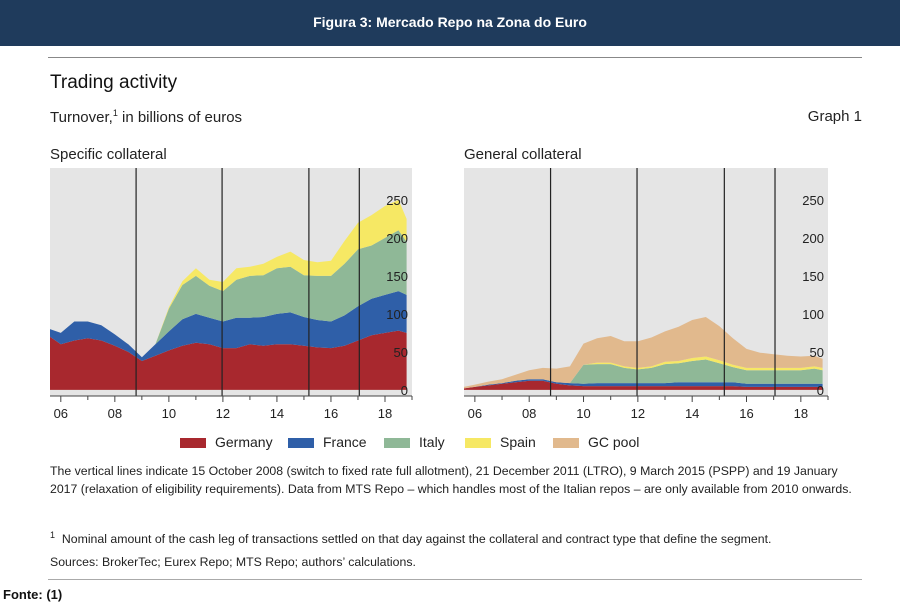 The height and width of the screenshot is (608, 900). Describe the element at coordinates (746, 413) in the screenshot. I see `x-tick-label-general-16: 16` at that location.